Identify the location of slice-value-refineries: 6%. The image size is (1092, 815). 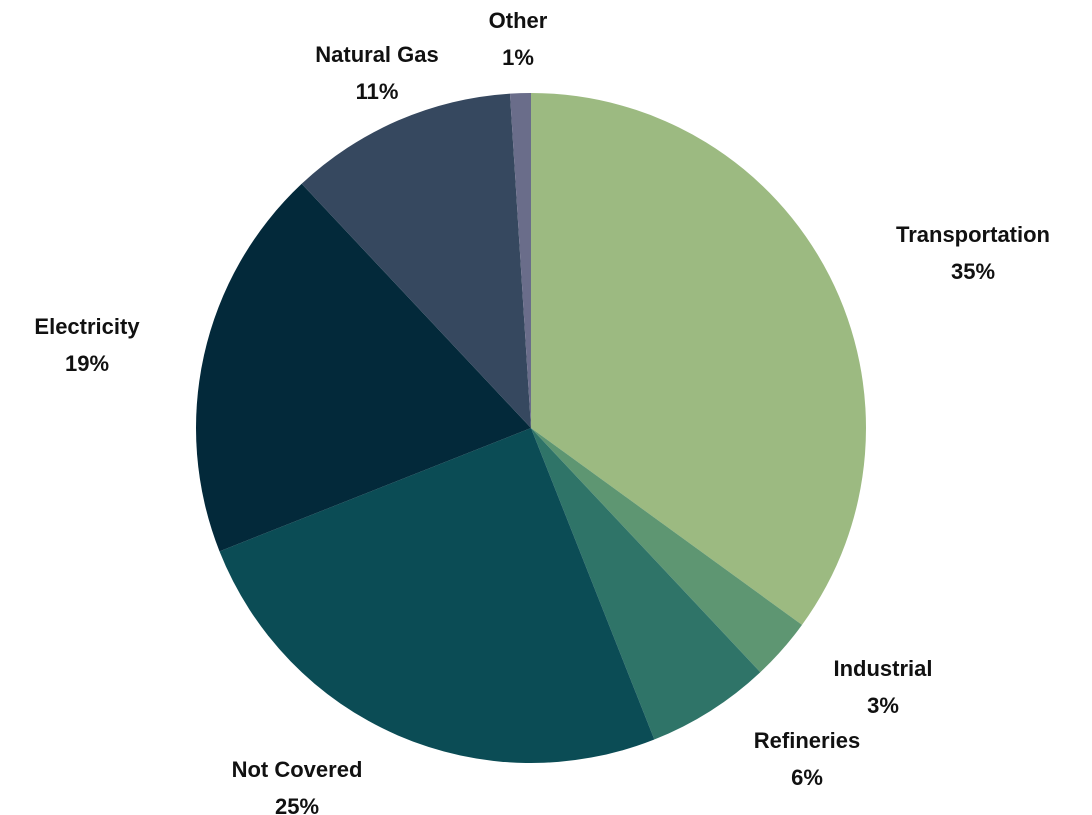
(807, 777).